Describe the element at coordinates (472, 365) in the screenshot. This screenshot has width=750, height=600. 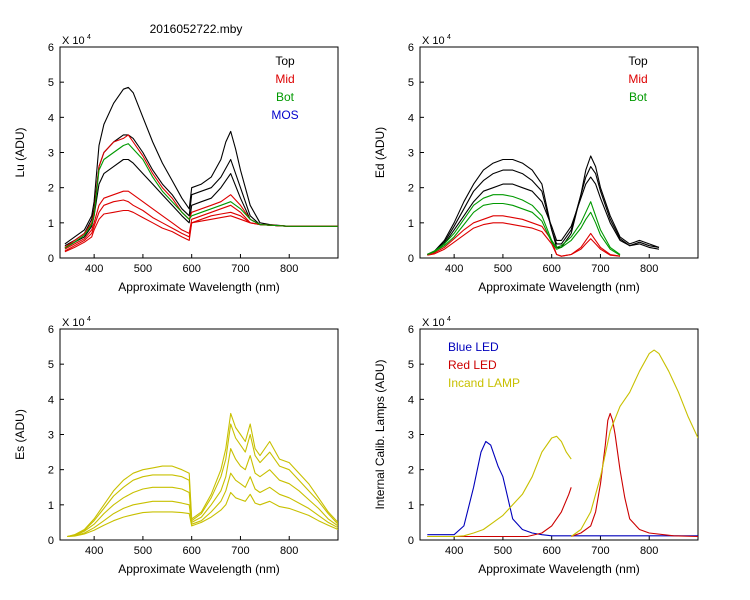
I see `legend-entry-red-led: Red LED` at that location.